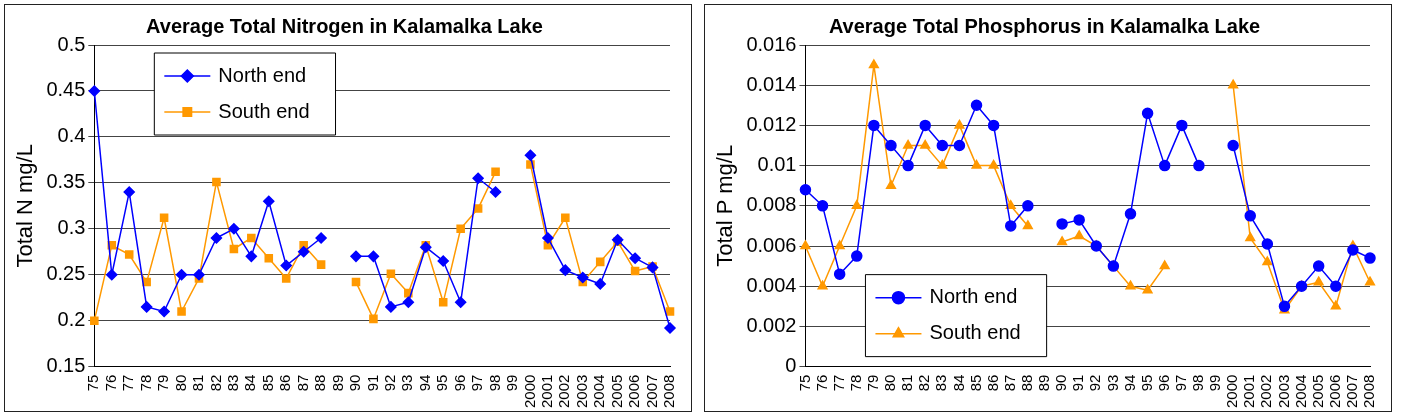 Image resolution: width=1412 pixels, height=418 pixels. Describe the element at coordinates (71, 43) in the screenshot. I see `y-tick-label: 0.5` at that location.